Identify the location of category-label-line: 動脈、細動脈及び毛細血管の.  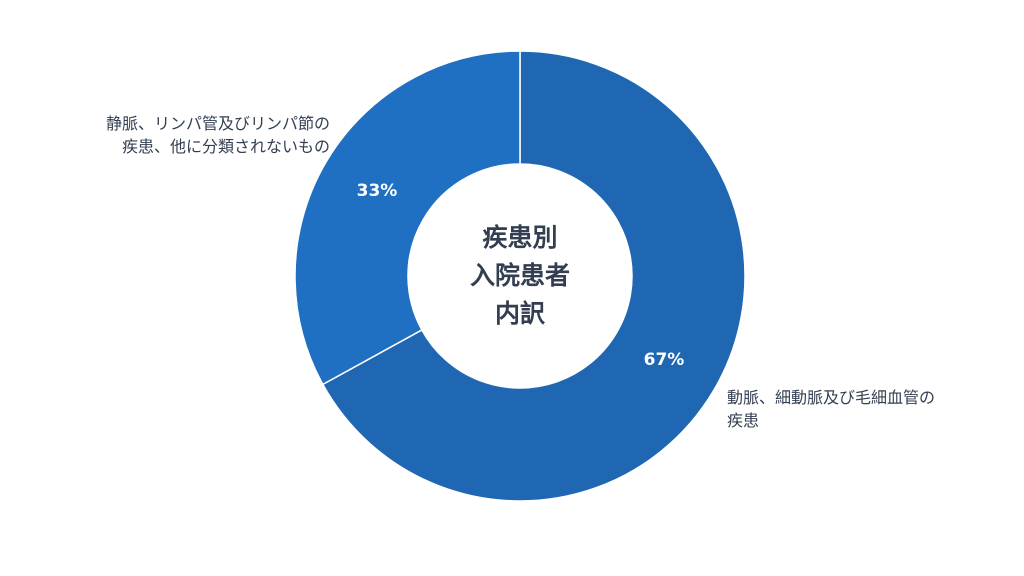
(831, 397).